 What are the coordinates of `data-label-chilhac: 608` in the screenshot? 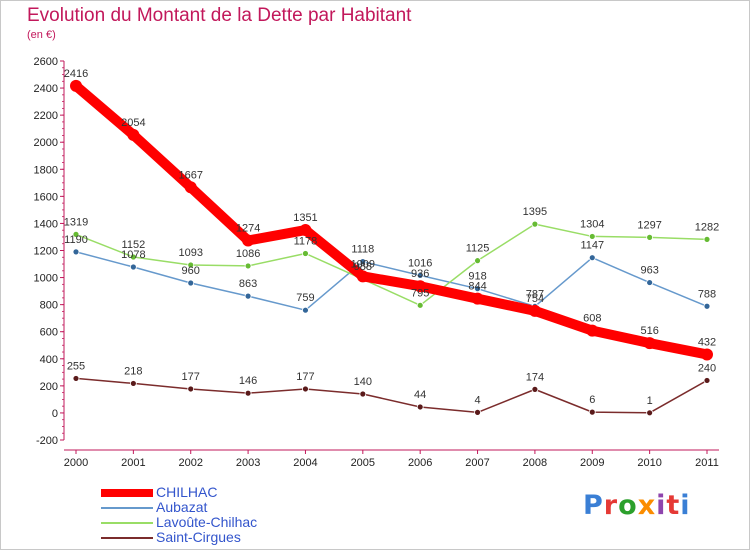 It's located at (592, 319).